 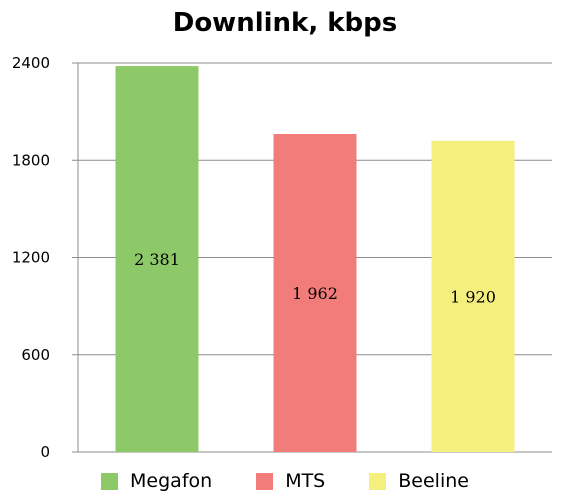 I want to click on legend-label-beeline: Beeline, so click(x=433, y=481).